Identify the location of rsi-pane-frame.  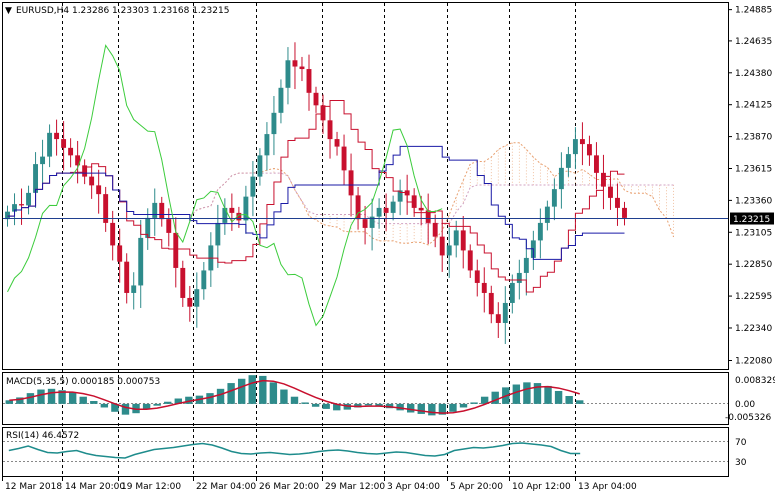
(365, 452).